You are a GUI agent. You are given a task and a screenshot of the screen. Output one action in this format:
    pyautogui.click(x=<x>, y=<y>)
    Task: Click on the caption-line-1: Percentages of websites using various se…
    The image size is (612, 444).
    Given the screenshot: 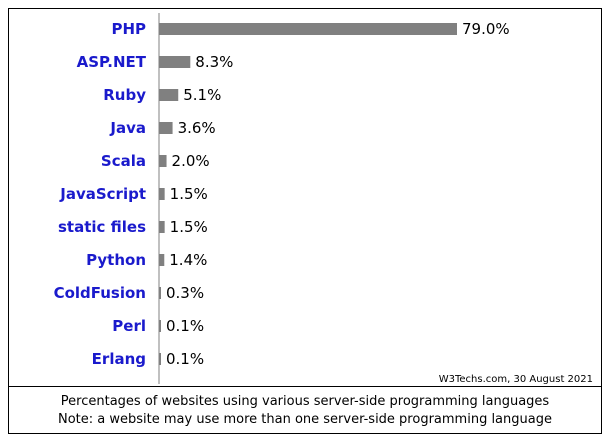 What is the action you would take?
    pyautogui.click(x=305, y=401)
    